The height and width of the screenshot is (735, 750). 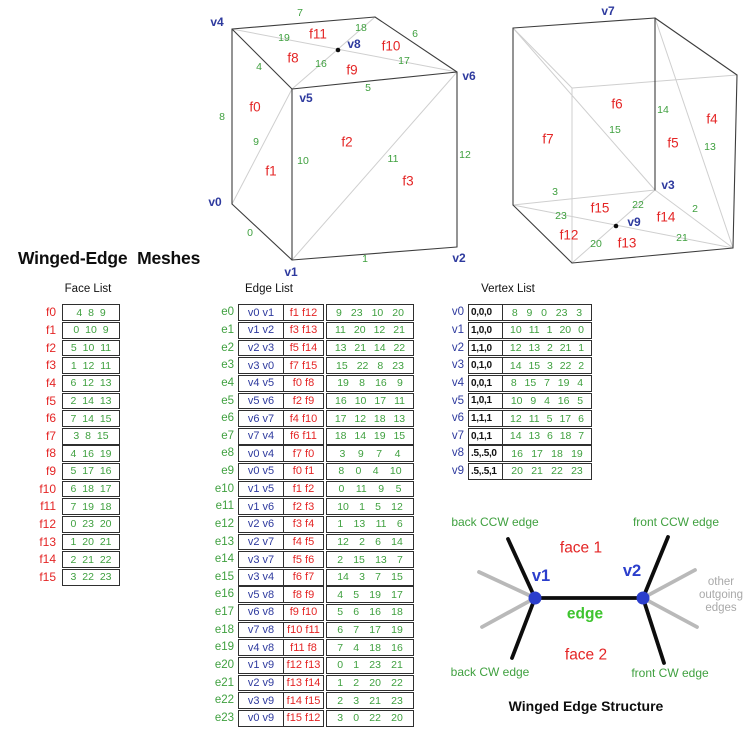 I want to click on face-row-label: f4, so click(x=50, y=382).